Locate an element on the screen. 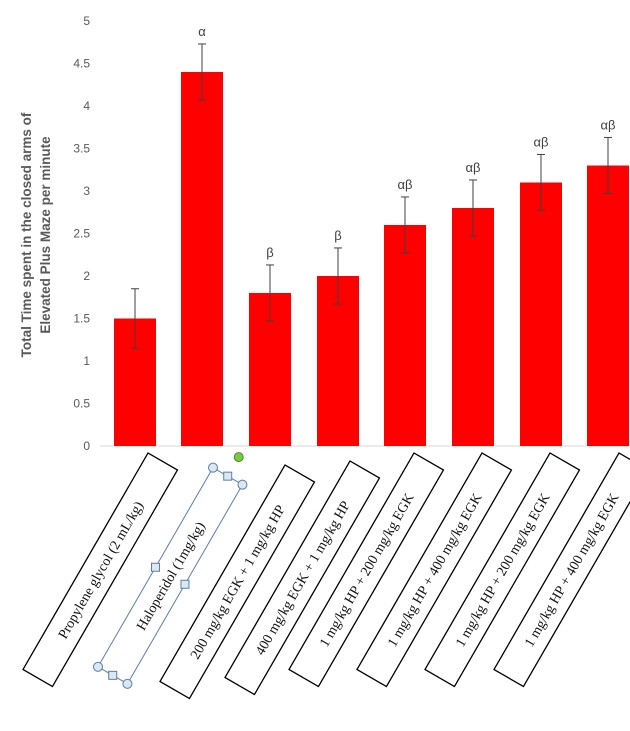 The image size is (630, 731). y-tick-label: 4 is located at coordinates (86, 106).